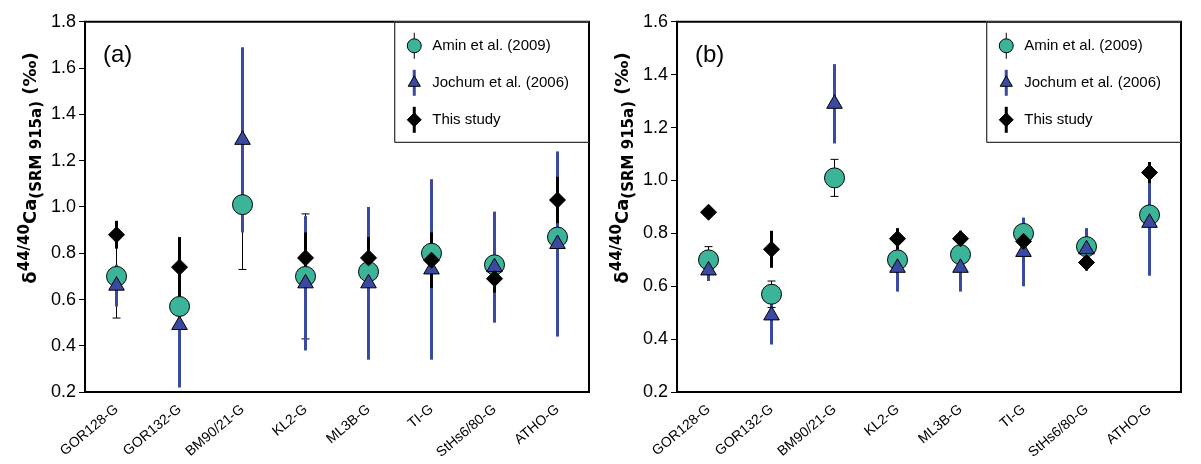 The height and width of the screenshot is (464, 1201). Describe the element at coordinates (710, 54) in the screenshot. I see `text: (b)` at that location.